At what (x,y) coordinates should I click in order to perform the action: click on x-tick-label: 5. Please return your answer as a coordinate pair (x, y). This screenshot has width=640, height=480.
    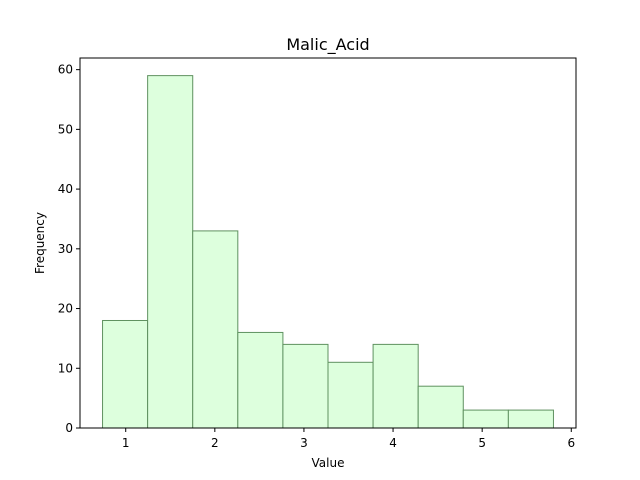
    Looking at the image, I should click on (482, 443).